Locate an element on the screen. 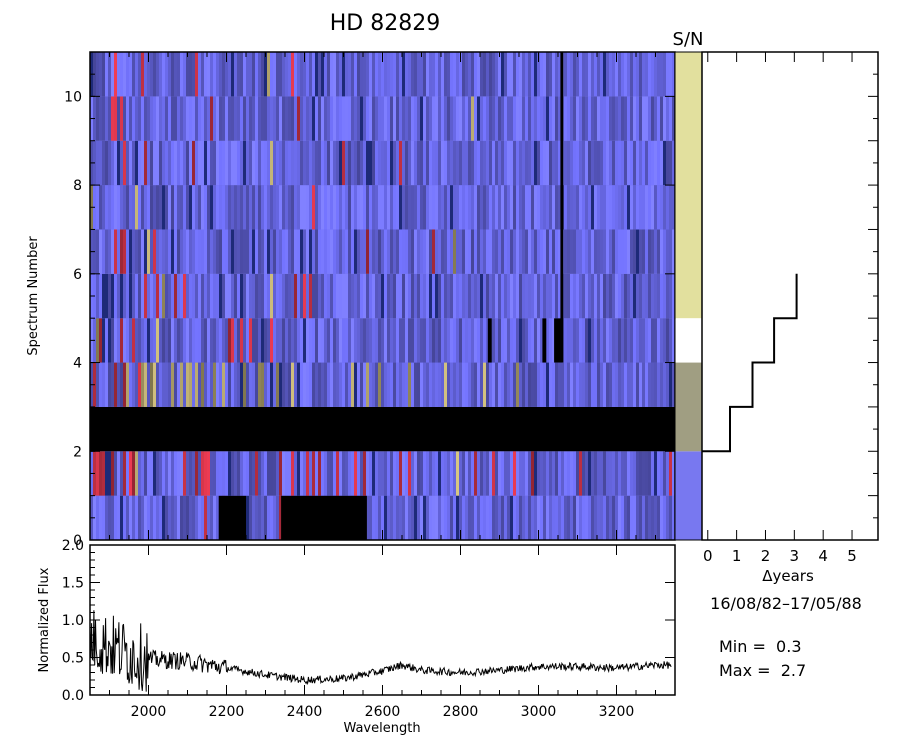 Image resolution: width=900 pixels, height=750 pixels. flux-xlabel: Wavelength is located at coordinates (381, 728).